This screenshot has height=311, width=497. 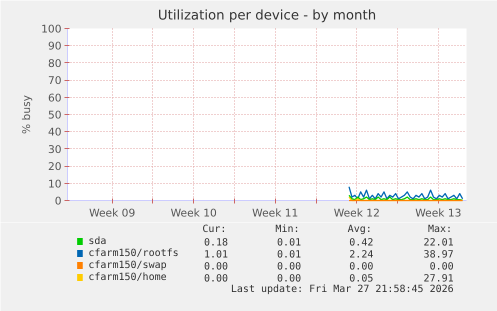 What do you see at coordinates (216, 243) in the screenshot?
I see `text: 0.18` at bounding box center [216, 243].